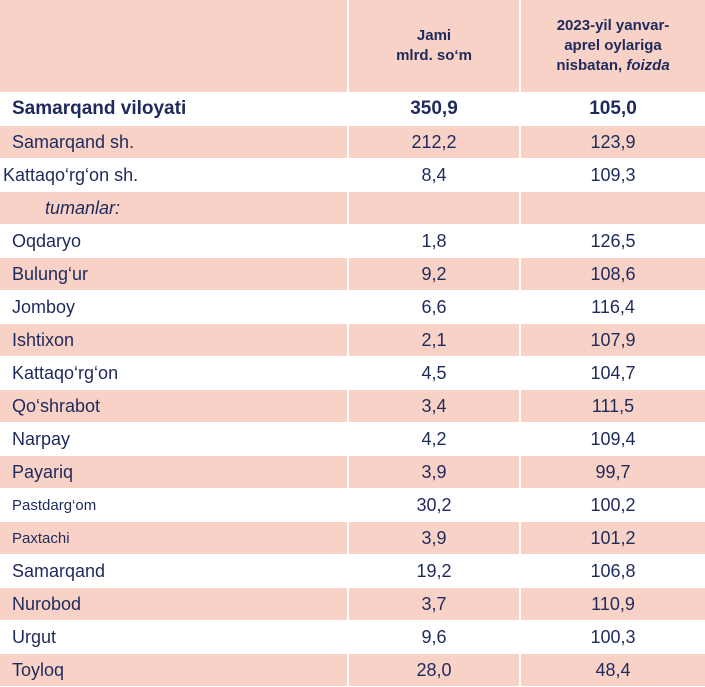 This screenshot has width=705, height=687. Describe the element at coordinates (174, 208) in the screenshot. I see `section-label: tumanlar:` at that location.